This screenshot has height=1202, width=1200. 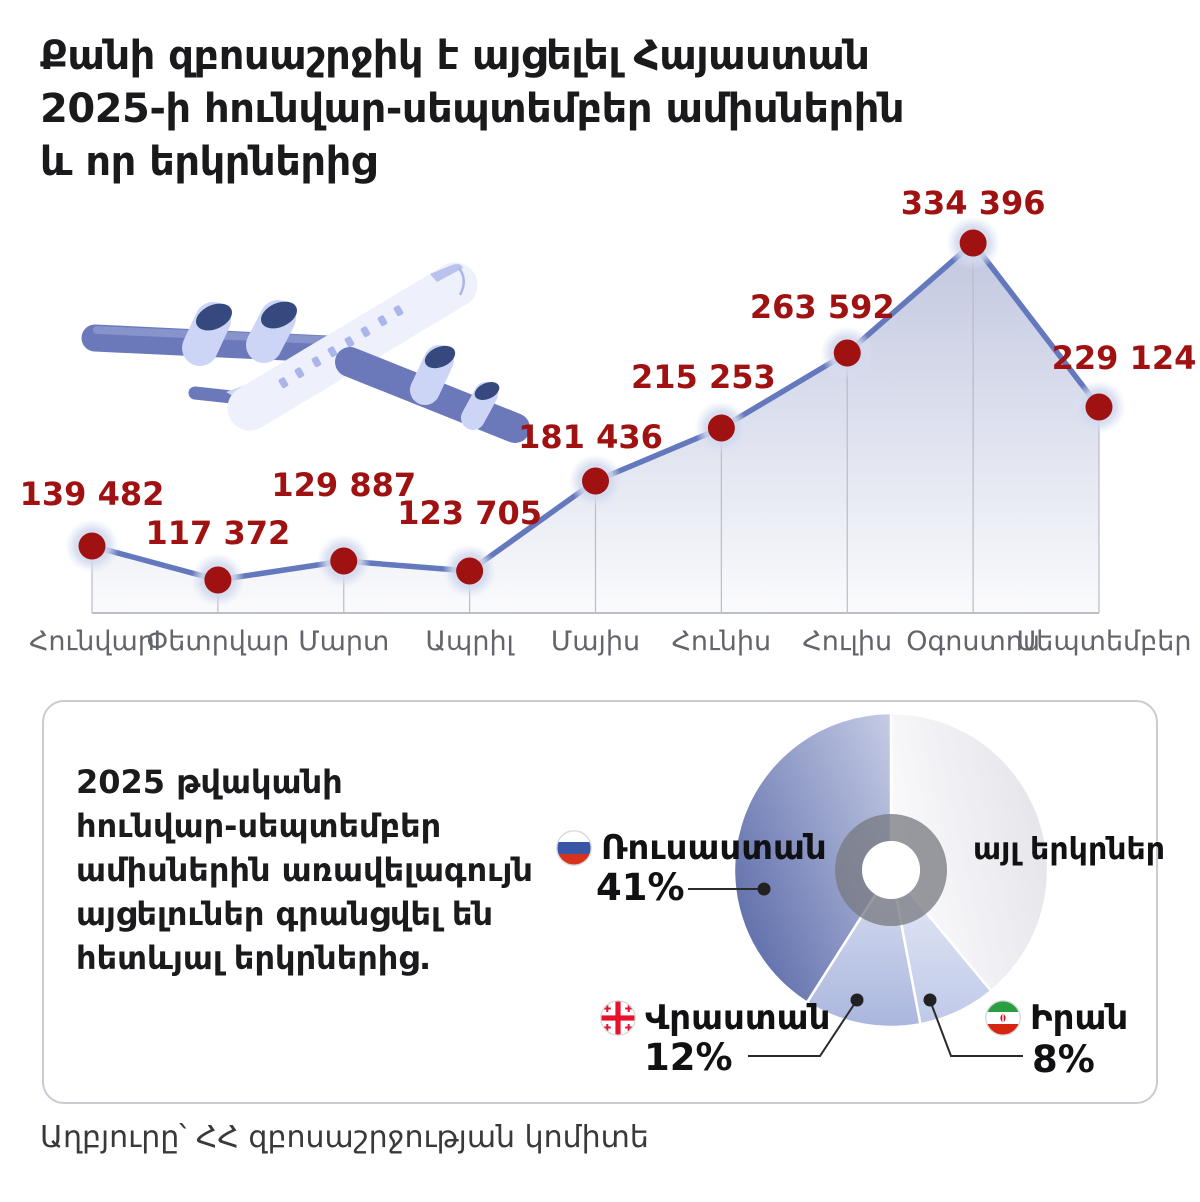 What do you see at coordinates (1003, 1018) in the screenshot?
I see `iran-flag-icon` at bounding box center [1003, 1018].